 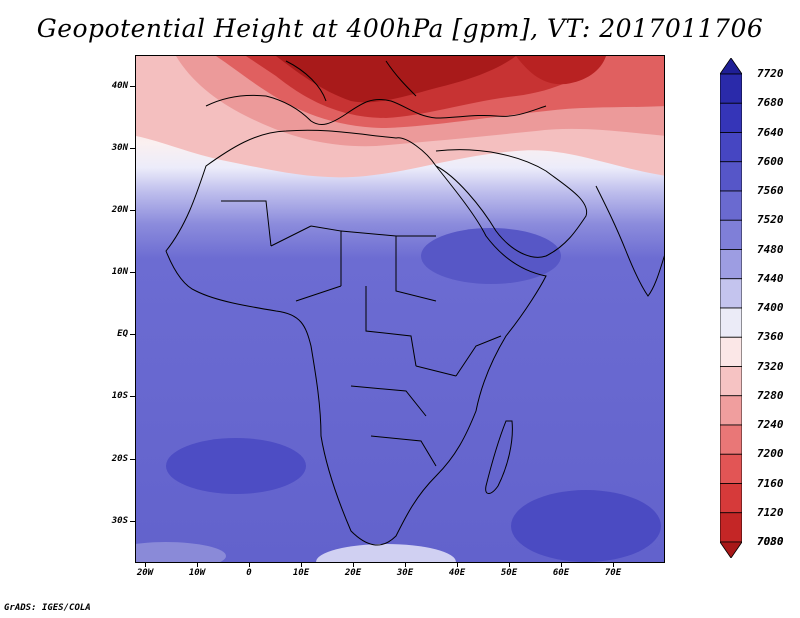 What do you see at coordinates (119, 396) in the screenshot?
I see `y-axis-label: 10S` at bounding box center [119, 396].